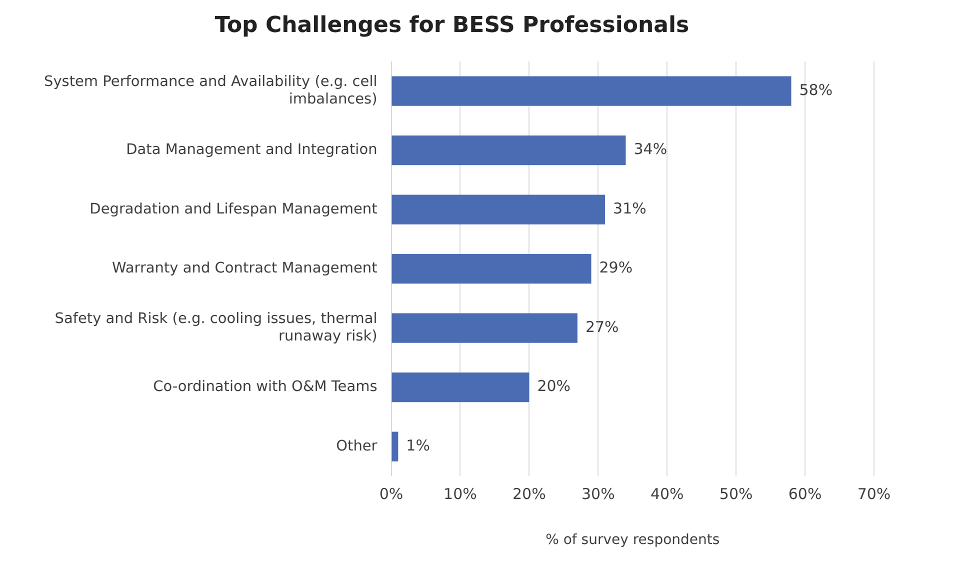 Image resolution: width=969 pixels, height=563 pixels. Describe the element at coordinates (460, 494) in the screenshot. I see `x-tick-label: 10%` at that location.